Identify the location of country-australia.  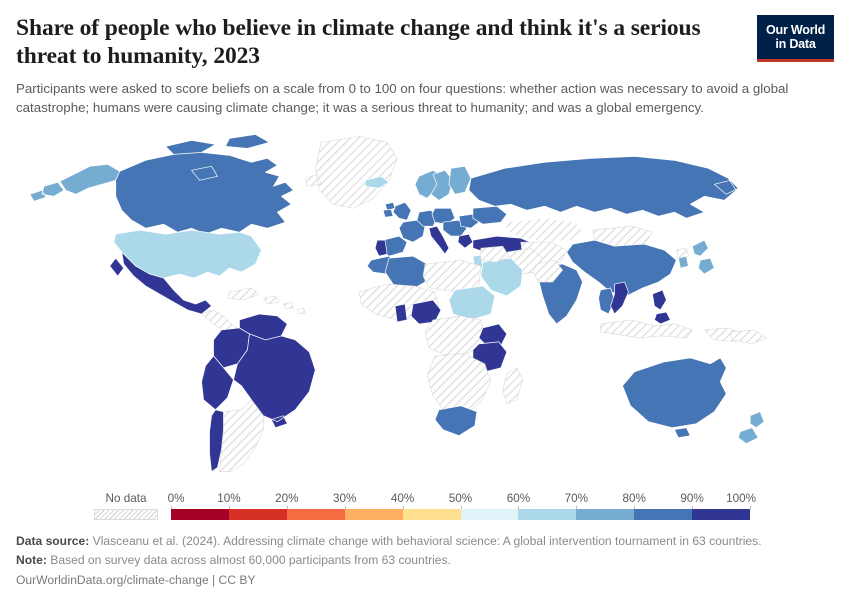
(674, 397).